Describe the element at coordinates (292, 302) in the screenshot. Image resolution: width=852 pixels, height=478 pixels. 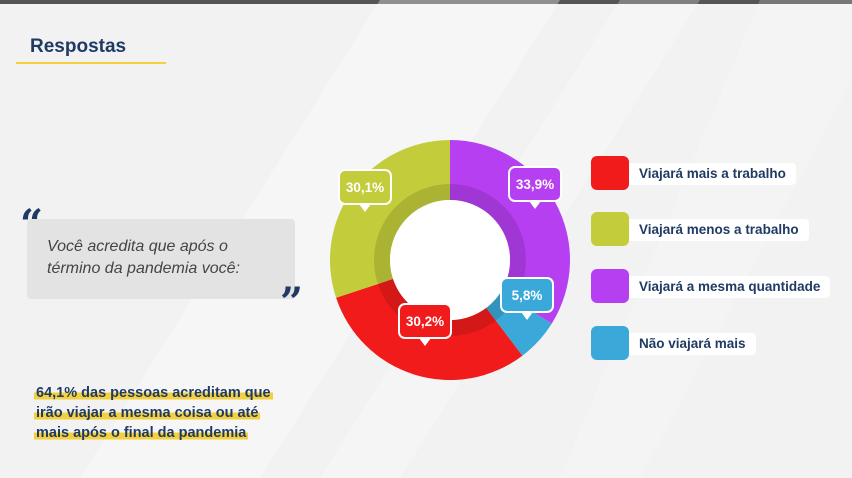
I see `close-quote-icon: ”` at that location.